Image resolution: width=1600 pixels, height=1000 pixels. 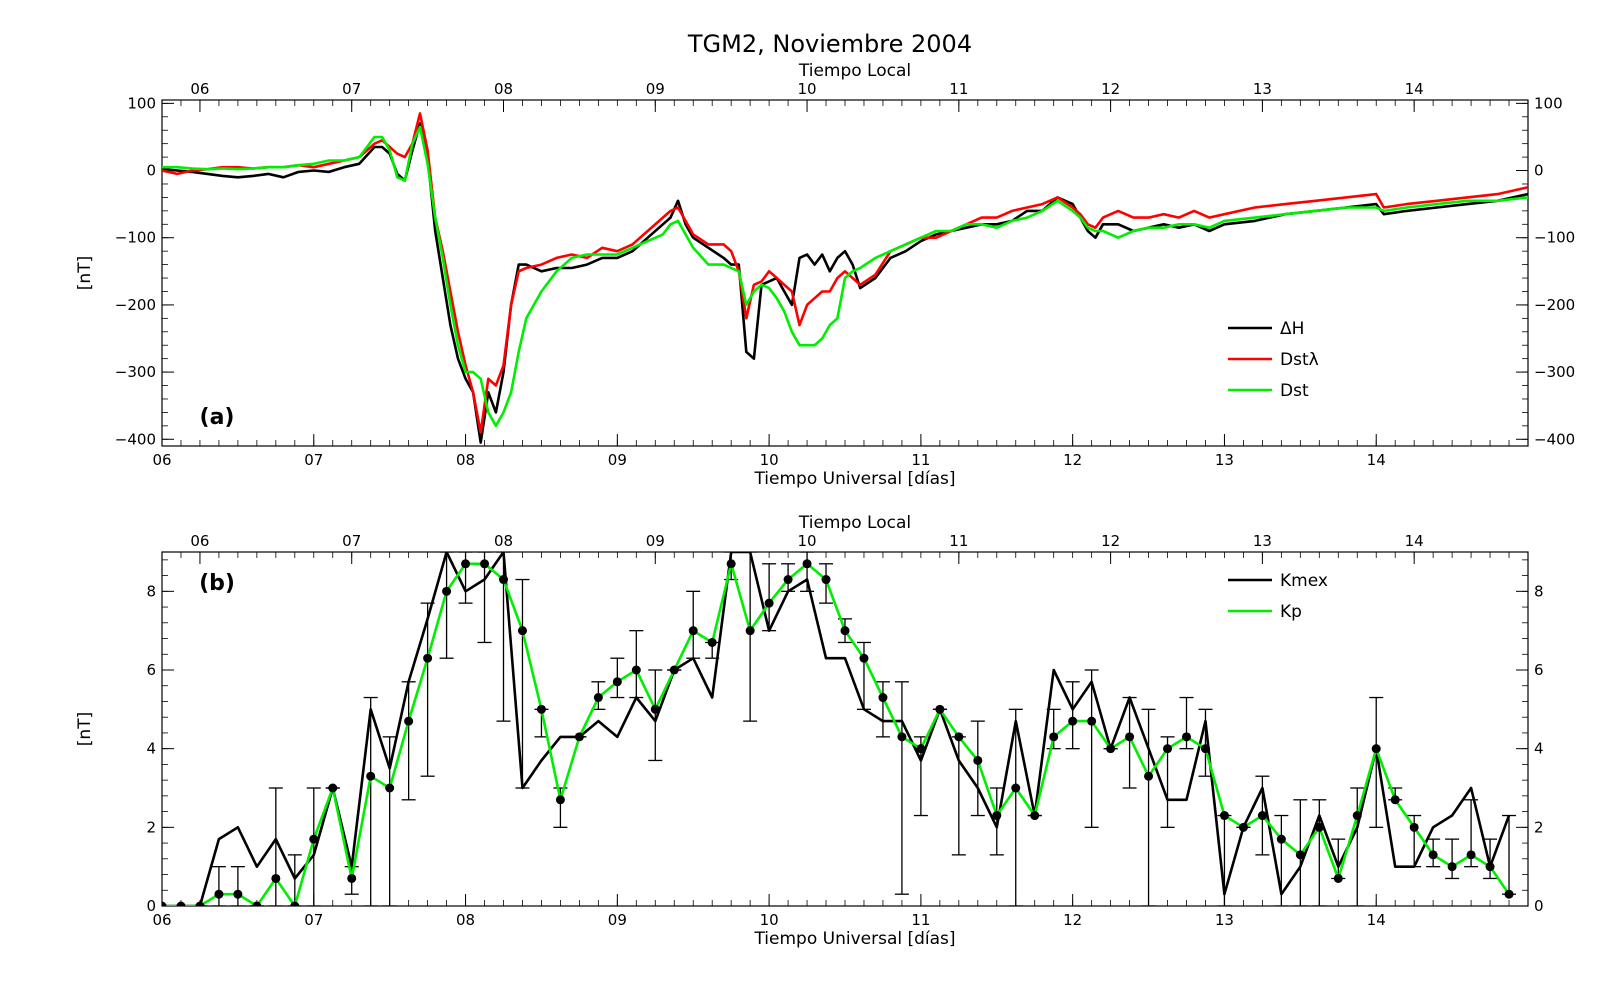 I want to click on panel-label: (a), so click(x=217, y=417).